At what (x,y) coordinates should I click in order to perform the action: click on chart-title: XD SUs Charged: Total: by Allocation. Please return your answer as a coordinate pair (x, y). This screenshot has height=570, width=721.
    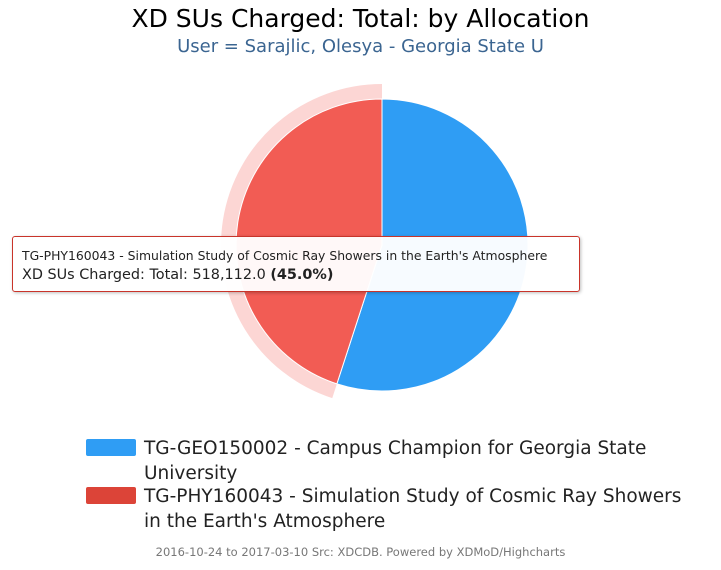
    Looking at the image, I should click on (360, 18).